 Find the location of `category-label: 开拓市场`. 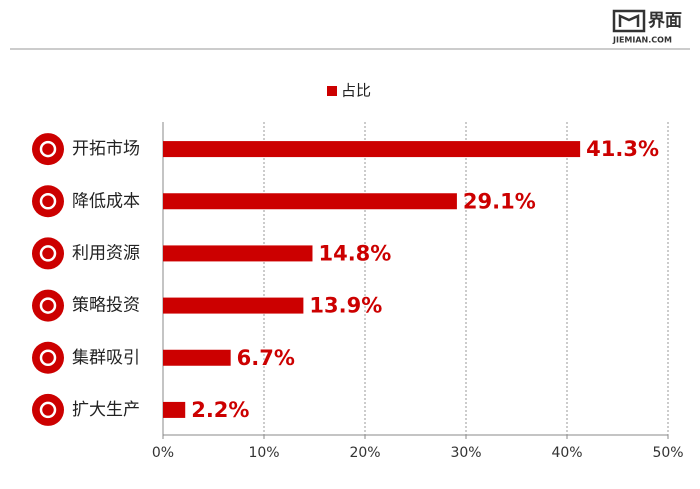

category-label: 开拓市场 is located at coordinates (106, 149).